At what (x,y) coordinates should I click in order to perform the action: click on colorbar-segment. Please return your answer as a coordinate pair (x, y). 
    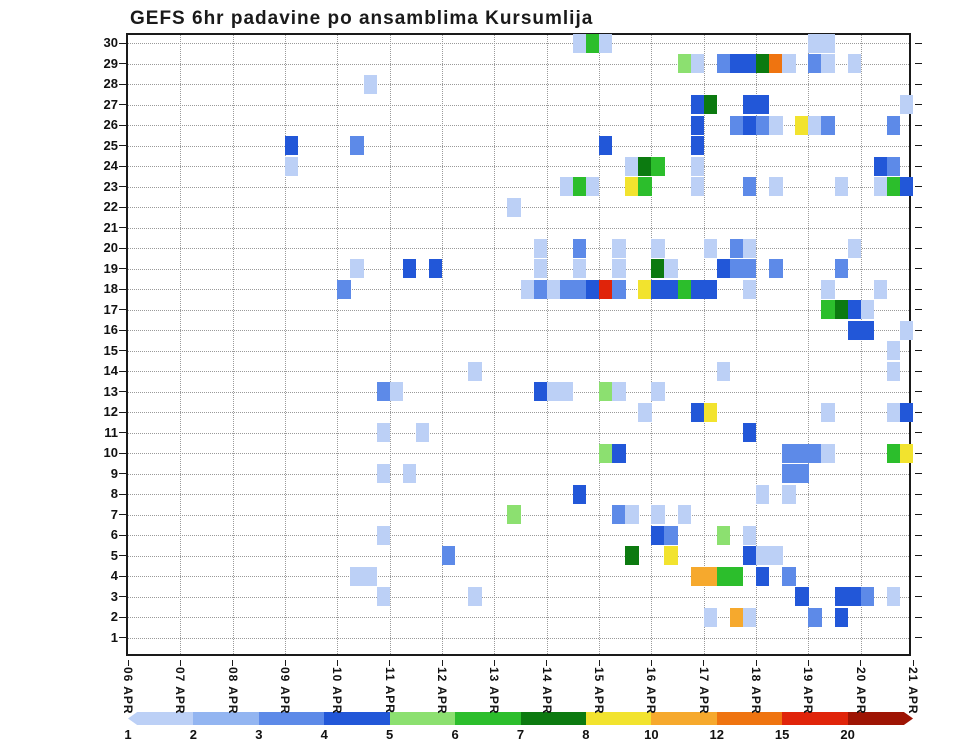
    Looking at the image, I should click on (357, 718).